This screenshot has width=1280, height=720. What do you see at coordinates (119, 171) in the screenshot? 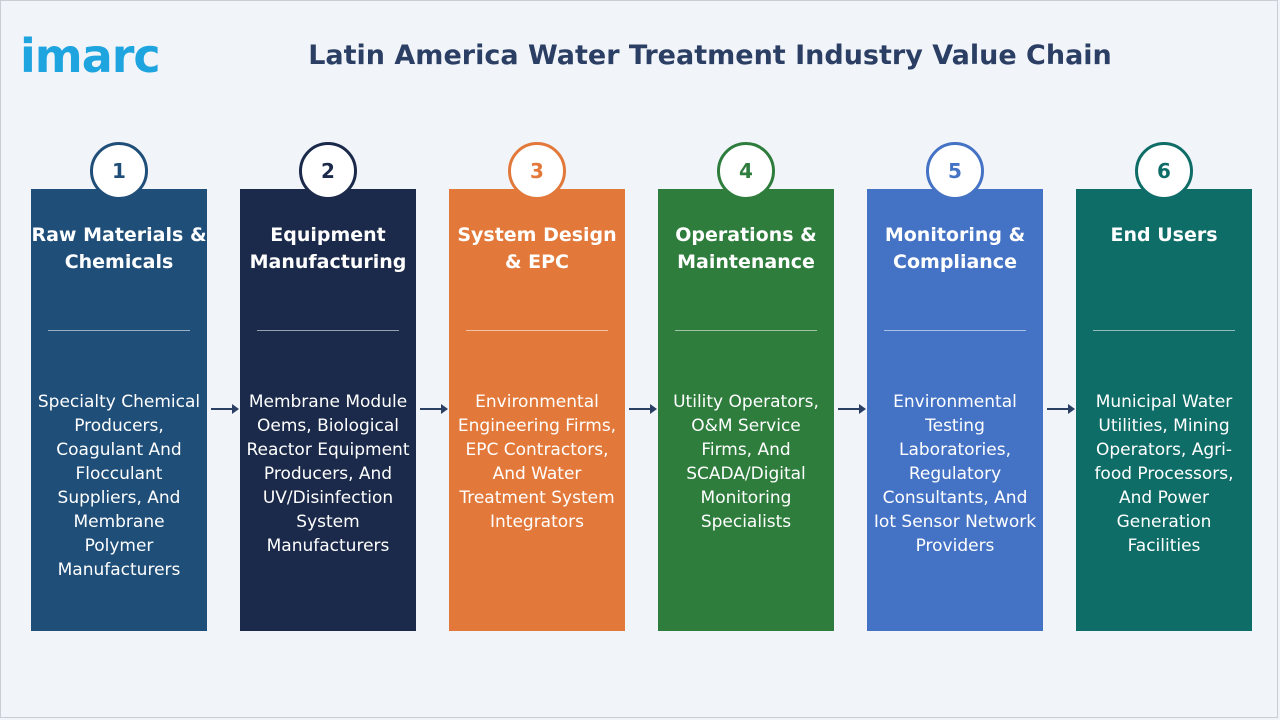
I see `stage-number-badge: 1` at bounding box center [119, 171].